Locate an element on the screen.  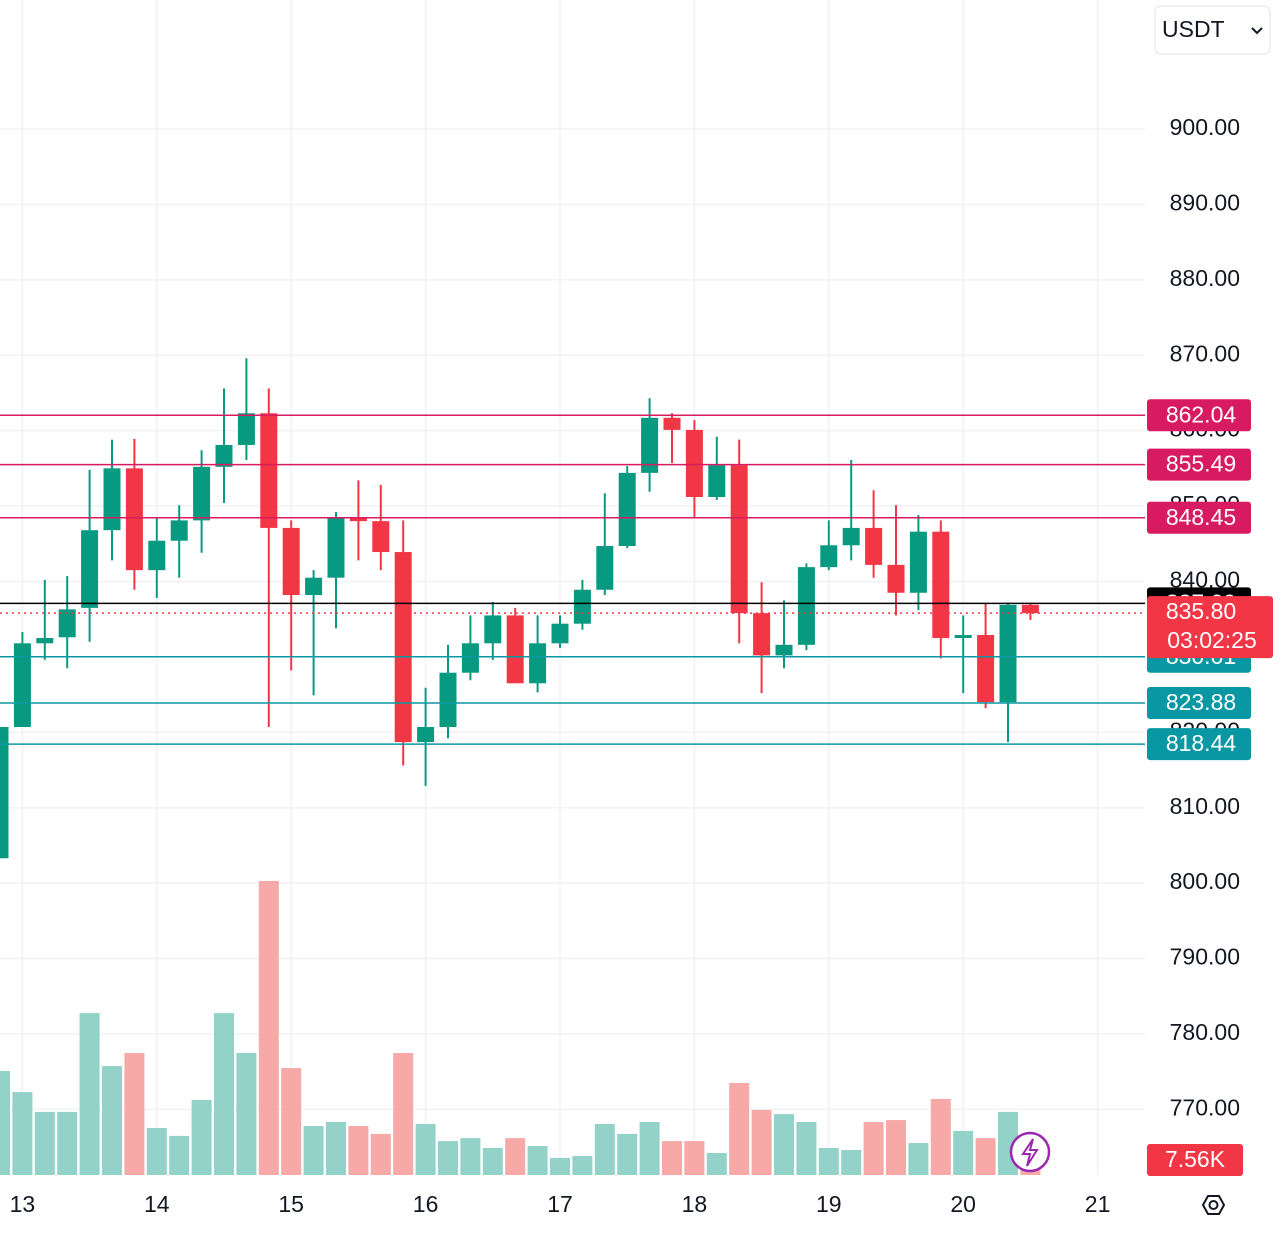
settings-dot is located at coordinates (1213, 1205).